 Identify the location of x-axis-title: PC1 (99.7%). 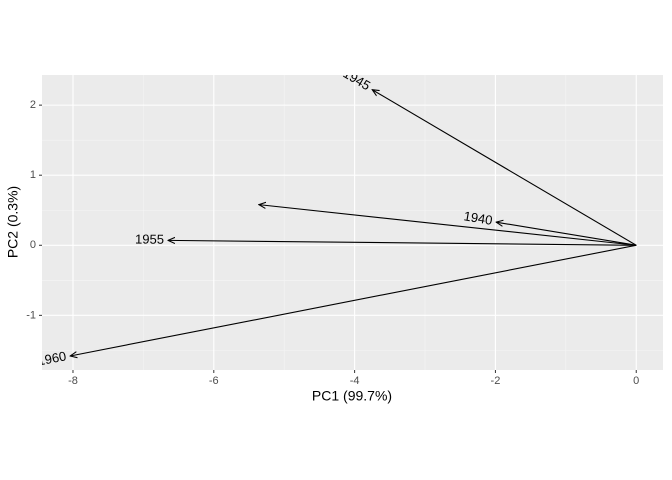
(352, 396).